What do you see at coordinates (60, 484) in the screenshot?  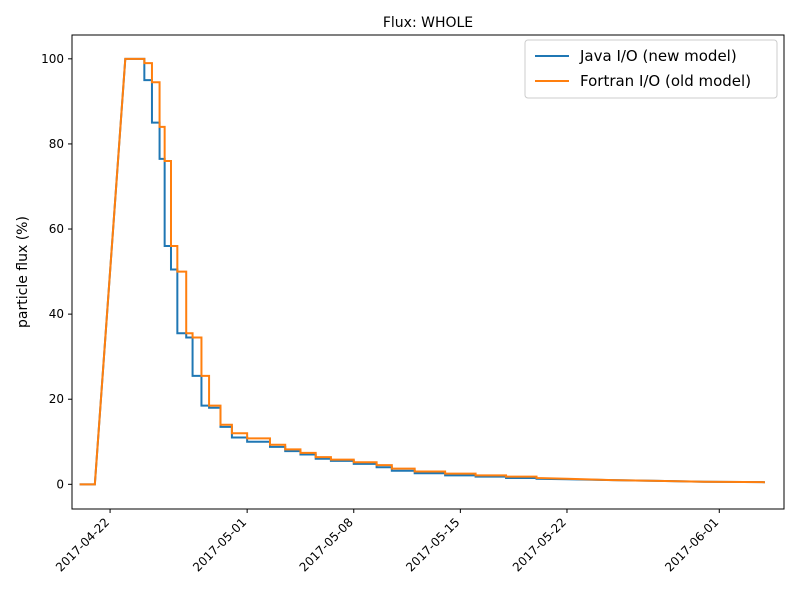 I see `y-tick-label-0: 0` at bounding box center [60, 484].